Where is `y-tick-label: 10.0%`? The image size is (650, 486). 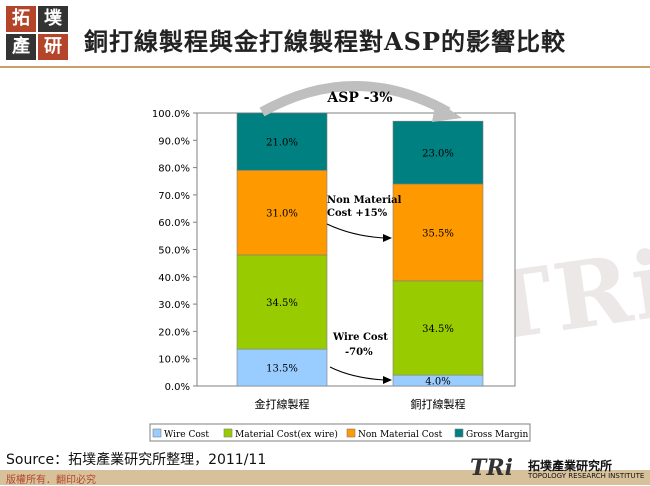 y-tick-label: 10.0% is located at coordinates (174, 360).